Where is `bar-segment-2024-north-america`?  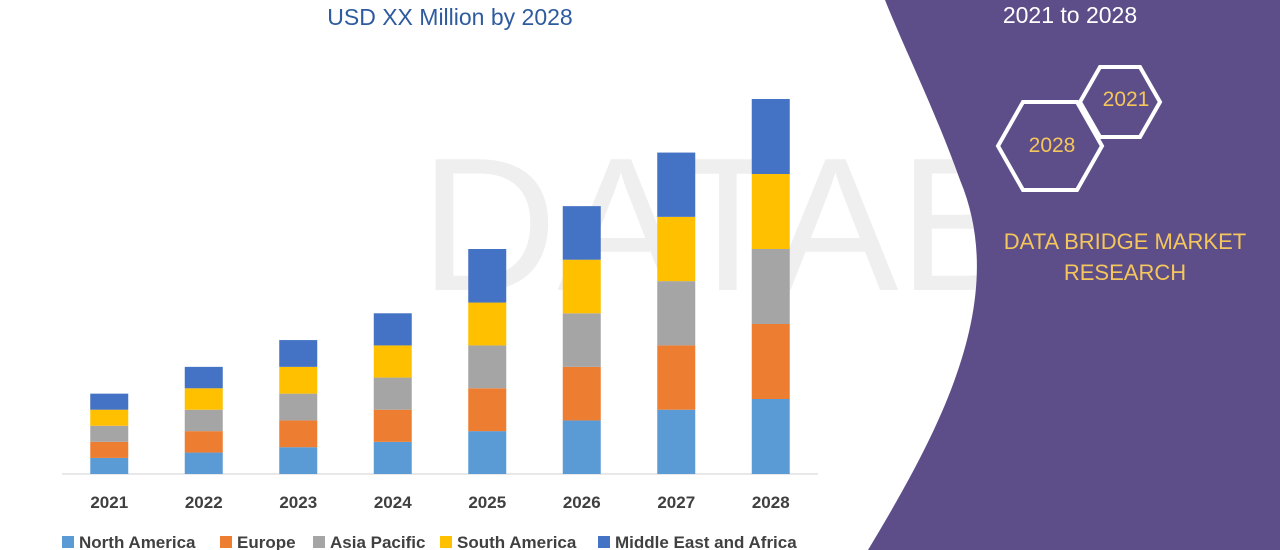
bar-segment-2024-north-america is located at coordinates (392, 457).